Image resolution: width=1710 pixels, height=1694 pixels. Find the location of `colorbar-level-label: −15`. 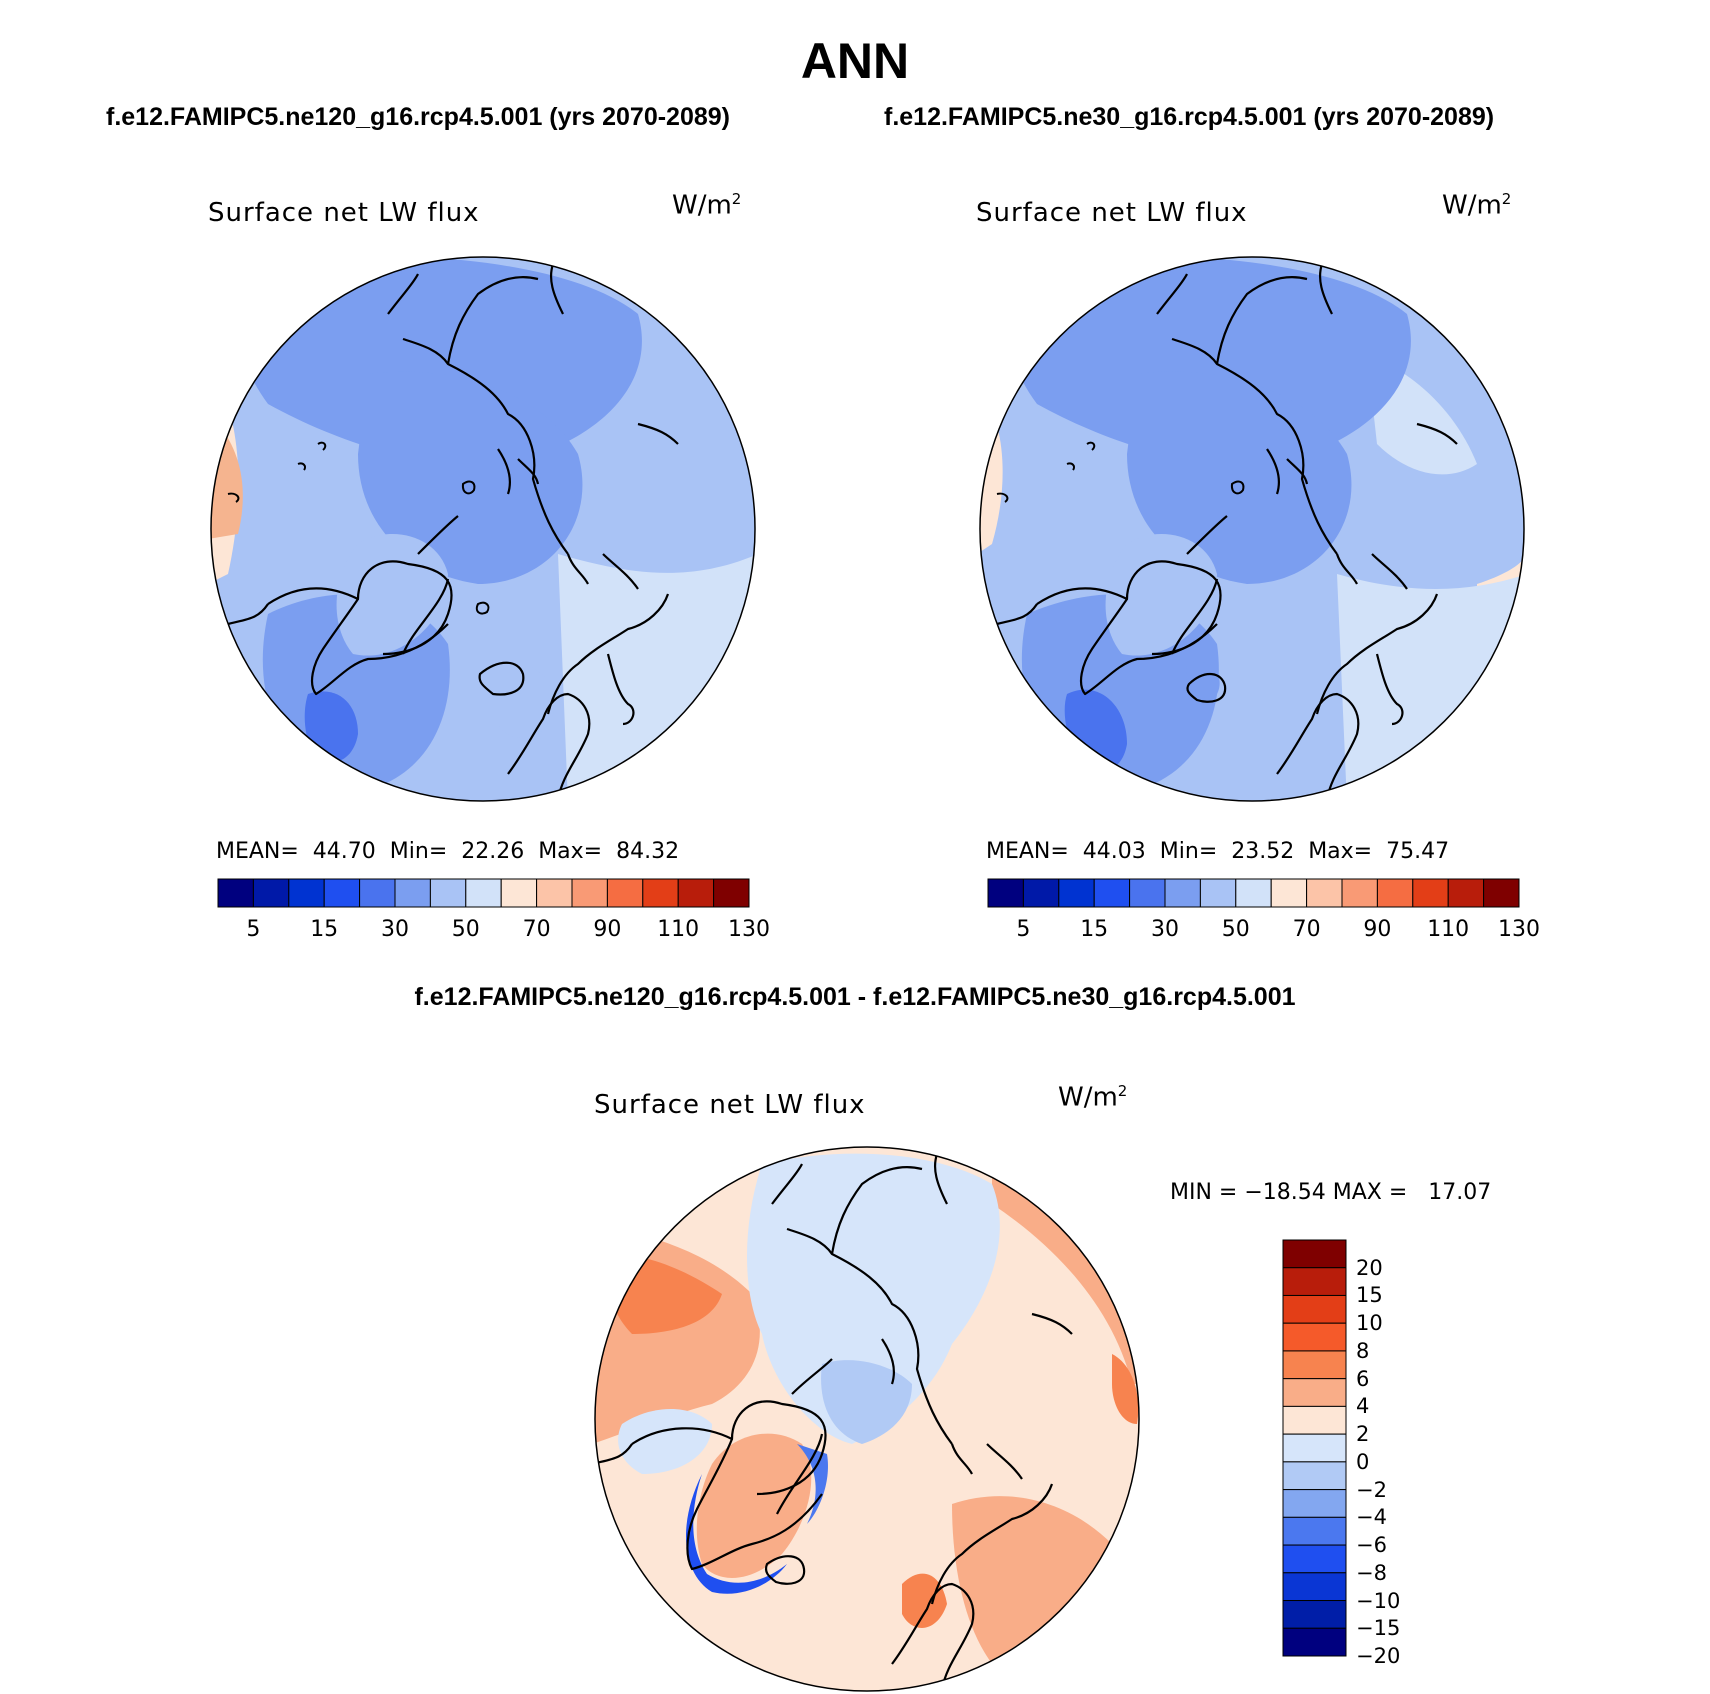

colorbar-level-label: −15 is located at coordinates (1378, 1628).